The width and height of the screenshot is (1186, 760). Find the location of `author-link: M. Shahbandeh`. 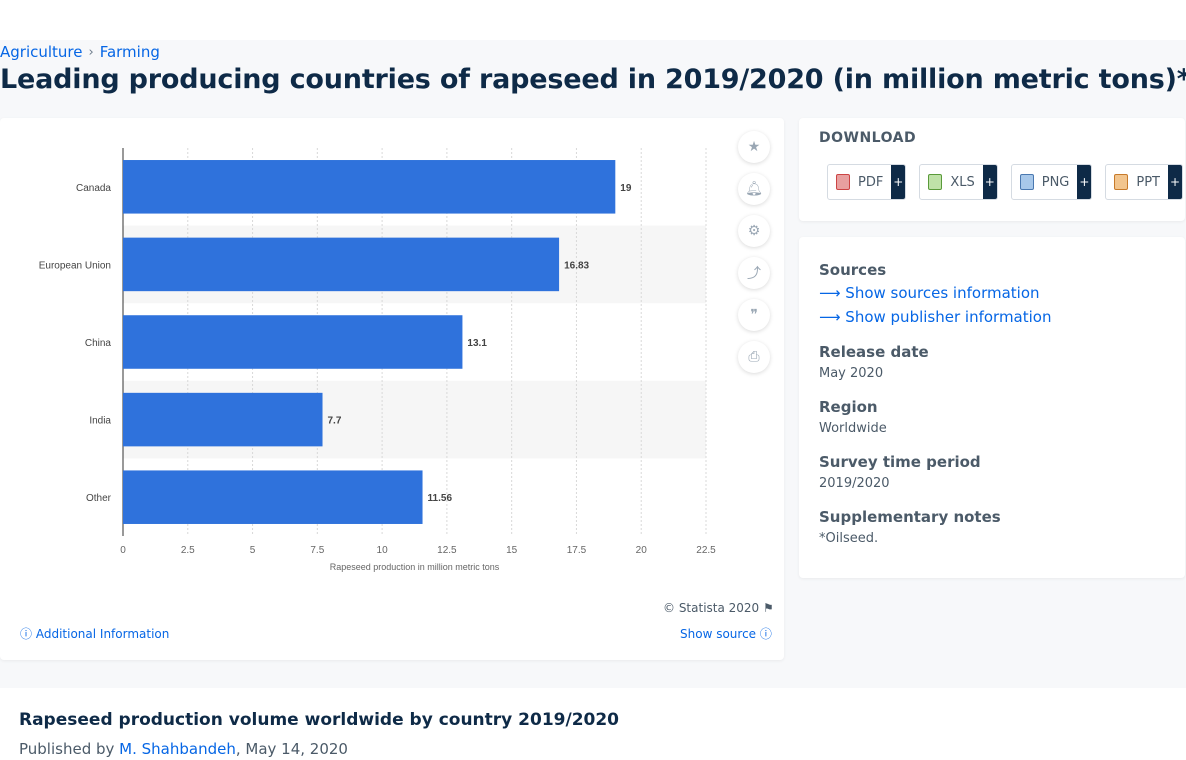

author-link: M. Shahbandeh is located at coordinates (177, 749).